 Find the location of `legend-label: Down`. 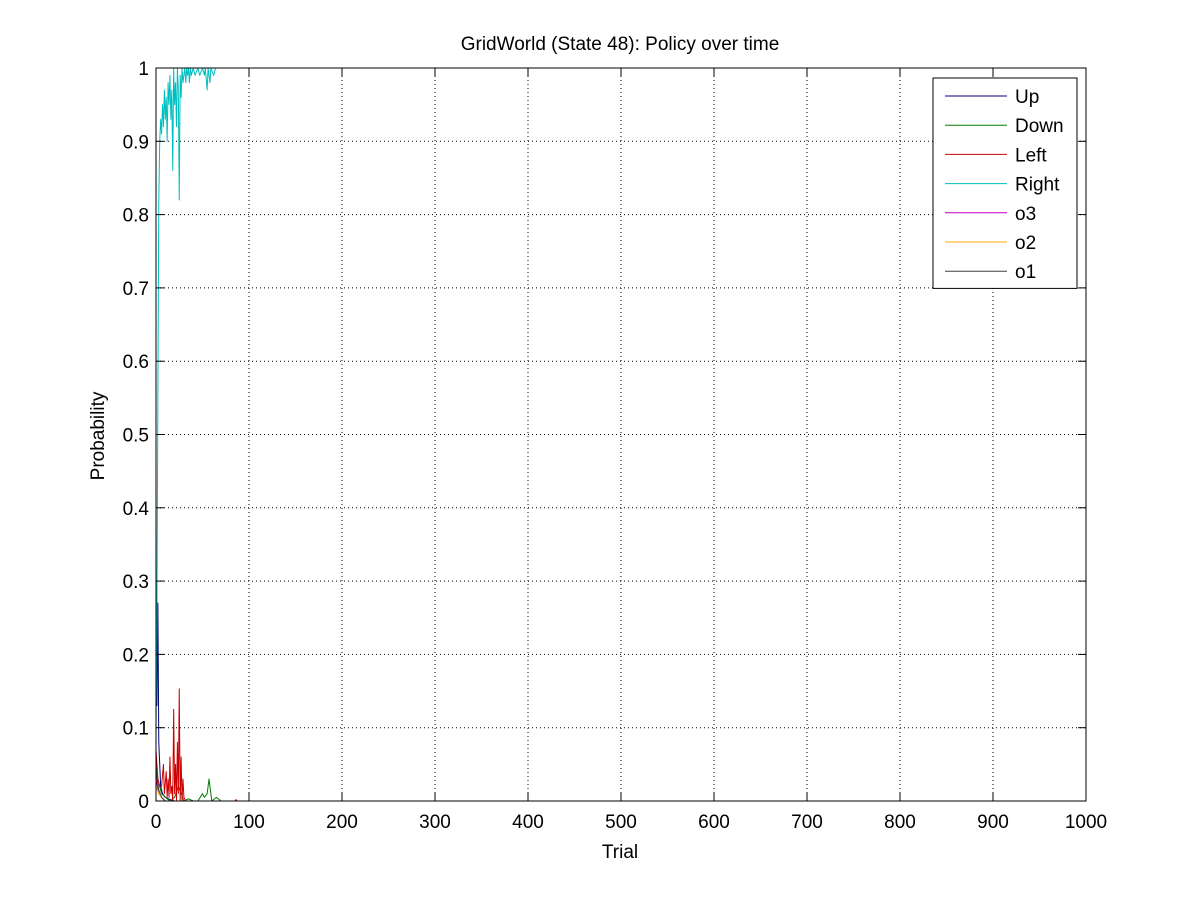

legend-label: Down is located at coordinates (1039, 126).